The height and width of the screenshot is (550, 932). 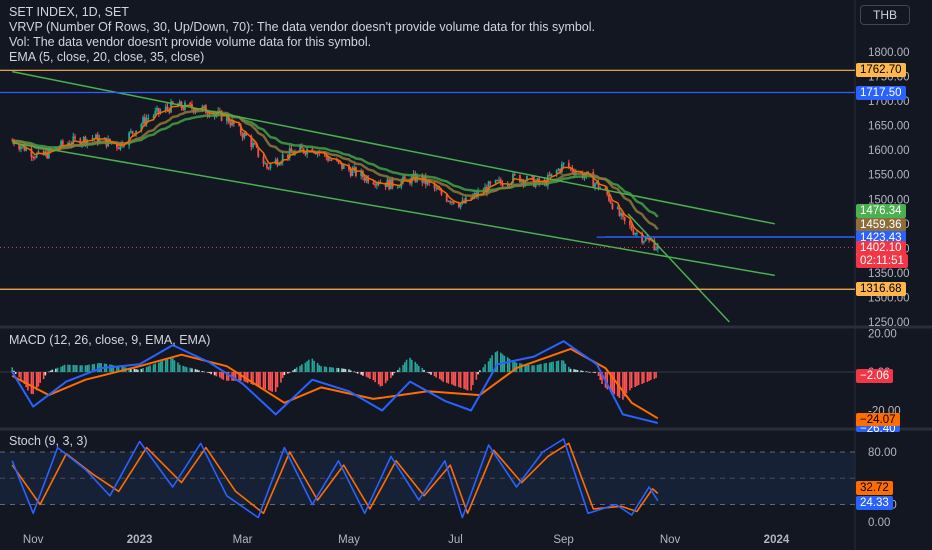 I want to click on macd-line, so click(x=335, y=382).